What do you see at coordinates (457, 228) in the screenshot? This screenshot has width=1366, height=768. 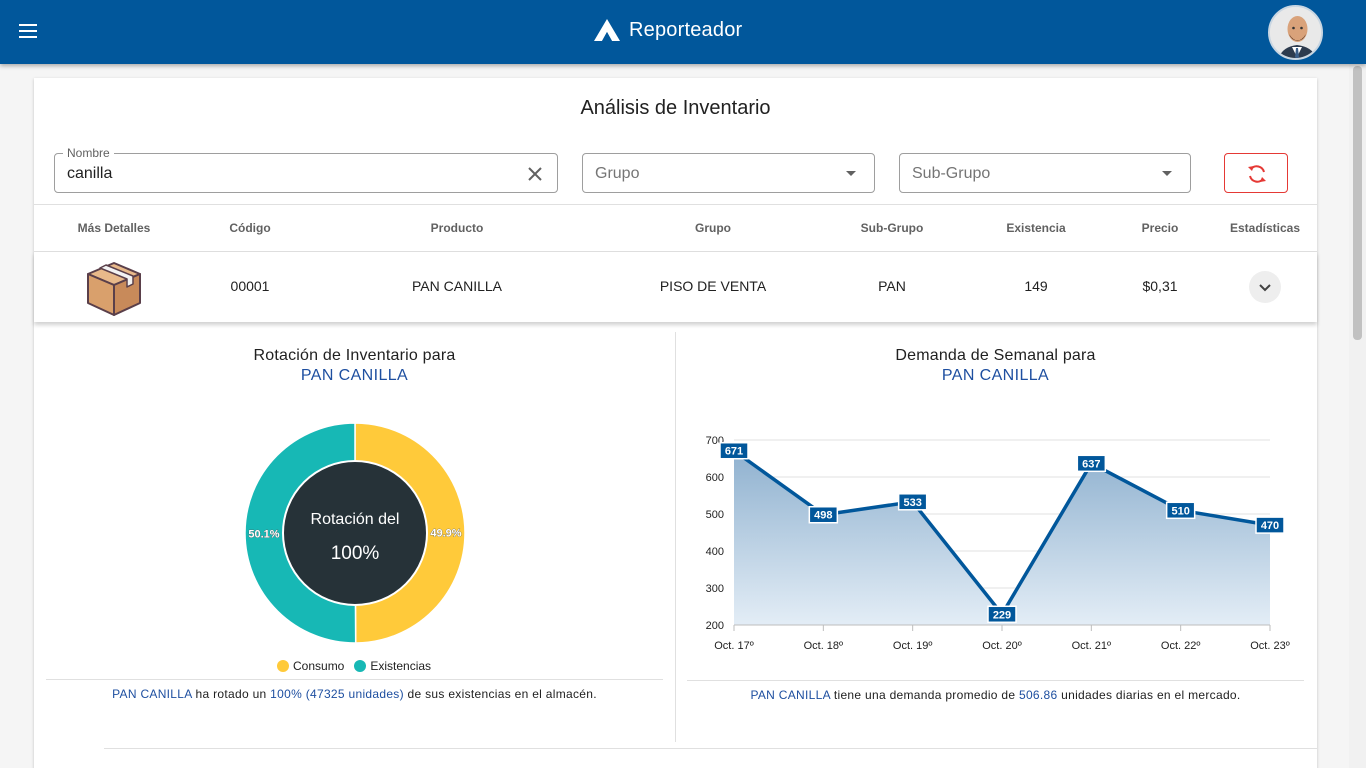 I see `col-producto: Producto` at bounding box center [457, 228].